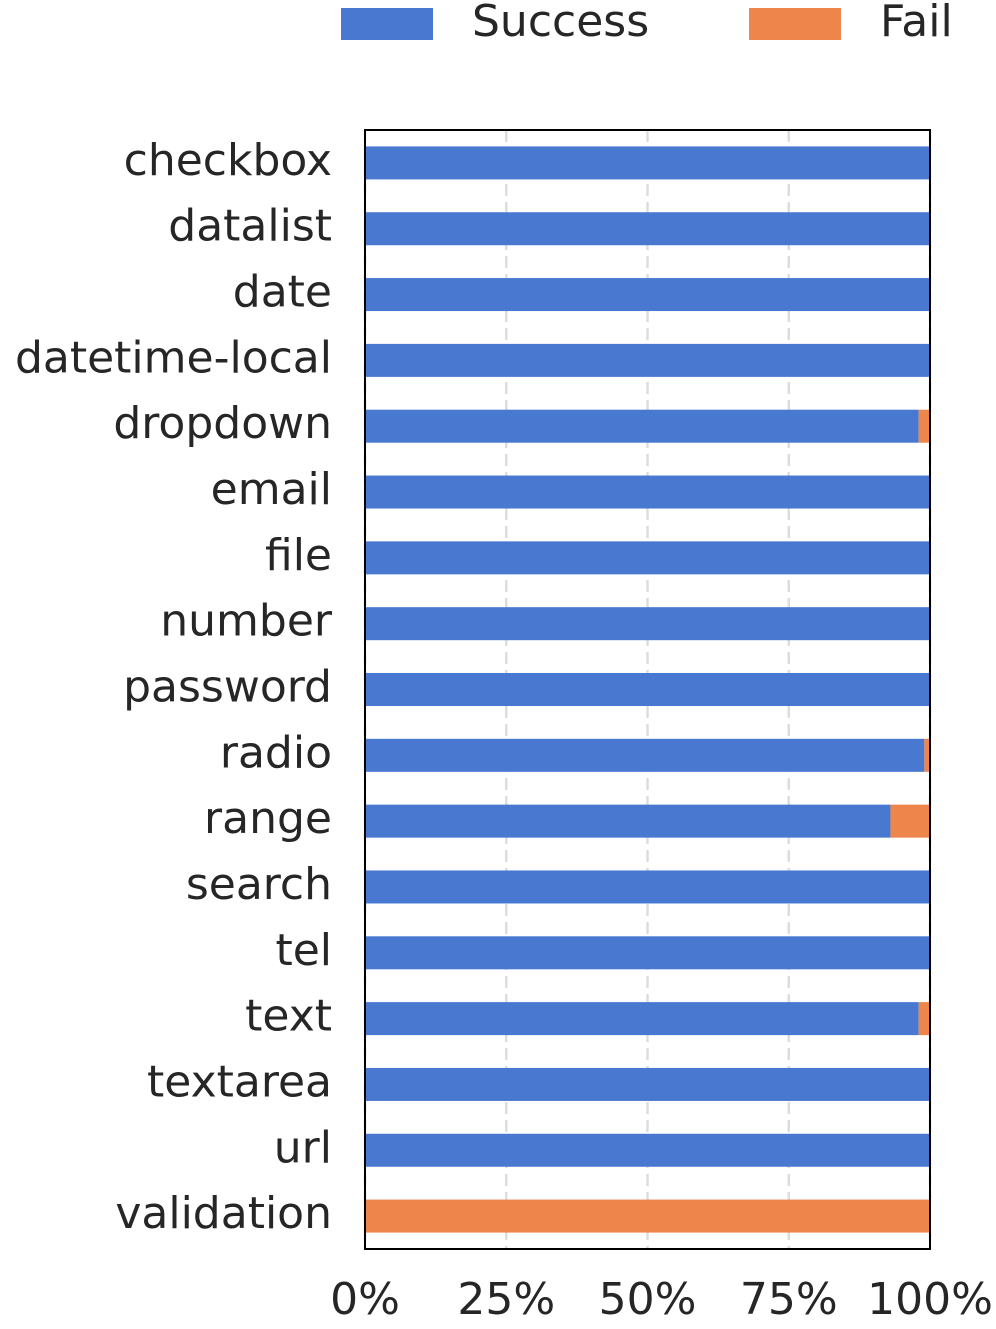 The image size is (996, 1329). Describe the element at coordinates (259, 884) in the screenshot. I see `y-tick-label: search` at that location.